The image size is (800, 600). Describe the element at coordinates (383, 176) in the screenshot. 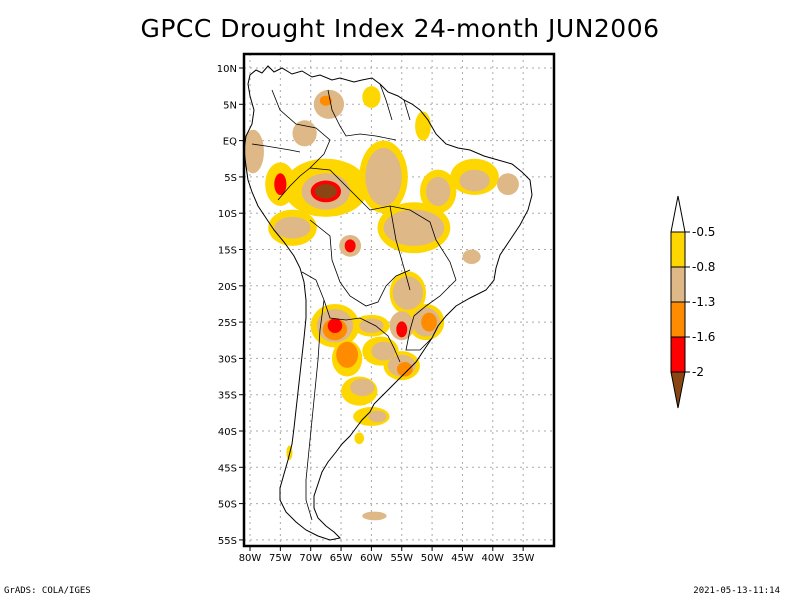

I see `region-central-amazon-core` at that location.